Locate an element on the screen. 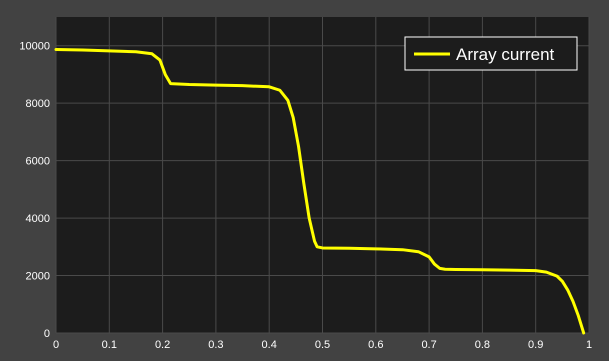 The width and height of the screenshot is (609, 361). x-tick-label: 0.6 is located at coordinates (375, 345).